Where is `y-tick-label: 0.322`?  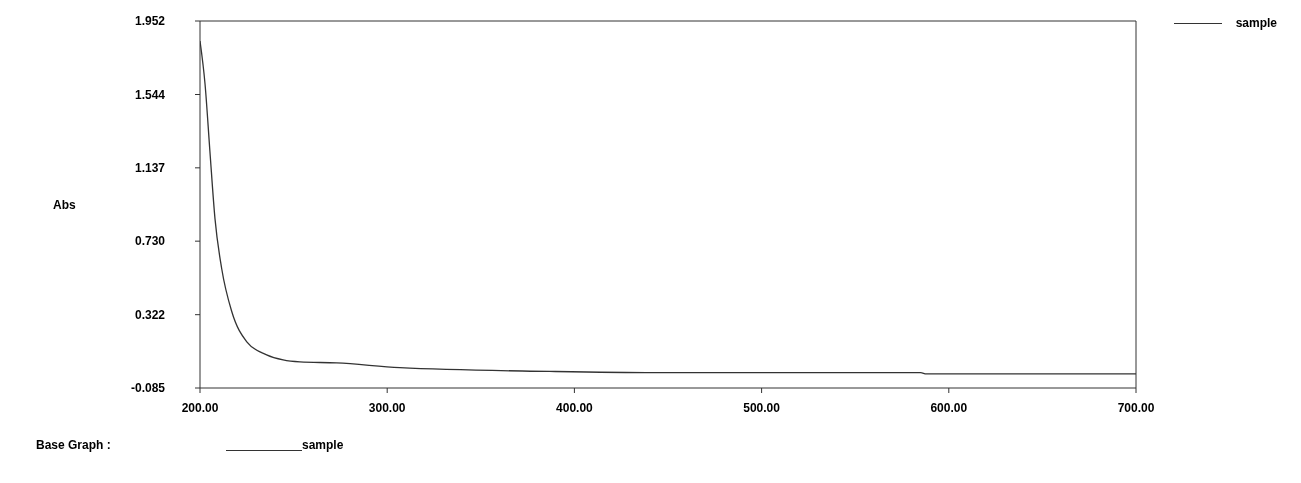
y-tick-label: 0.322 is located at coordinates (150, 314).